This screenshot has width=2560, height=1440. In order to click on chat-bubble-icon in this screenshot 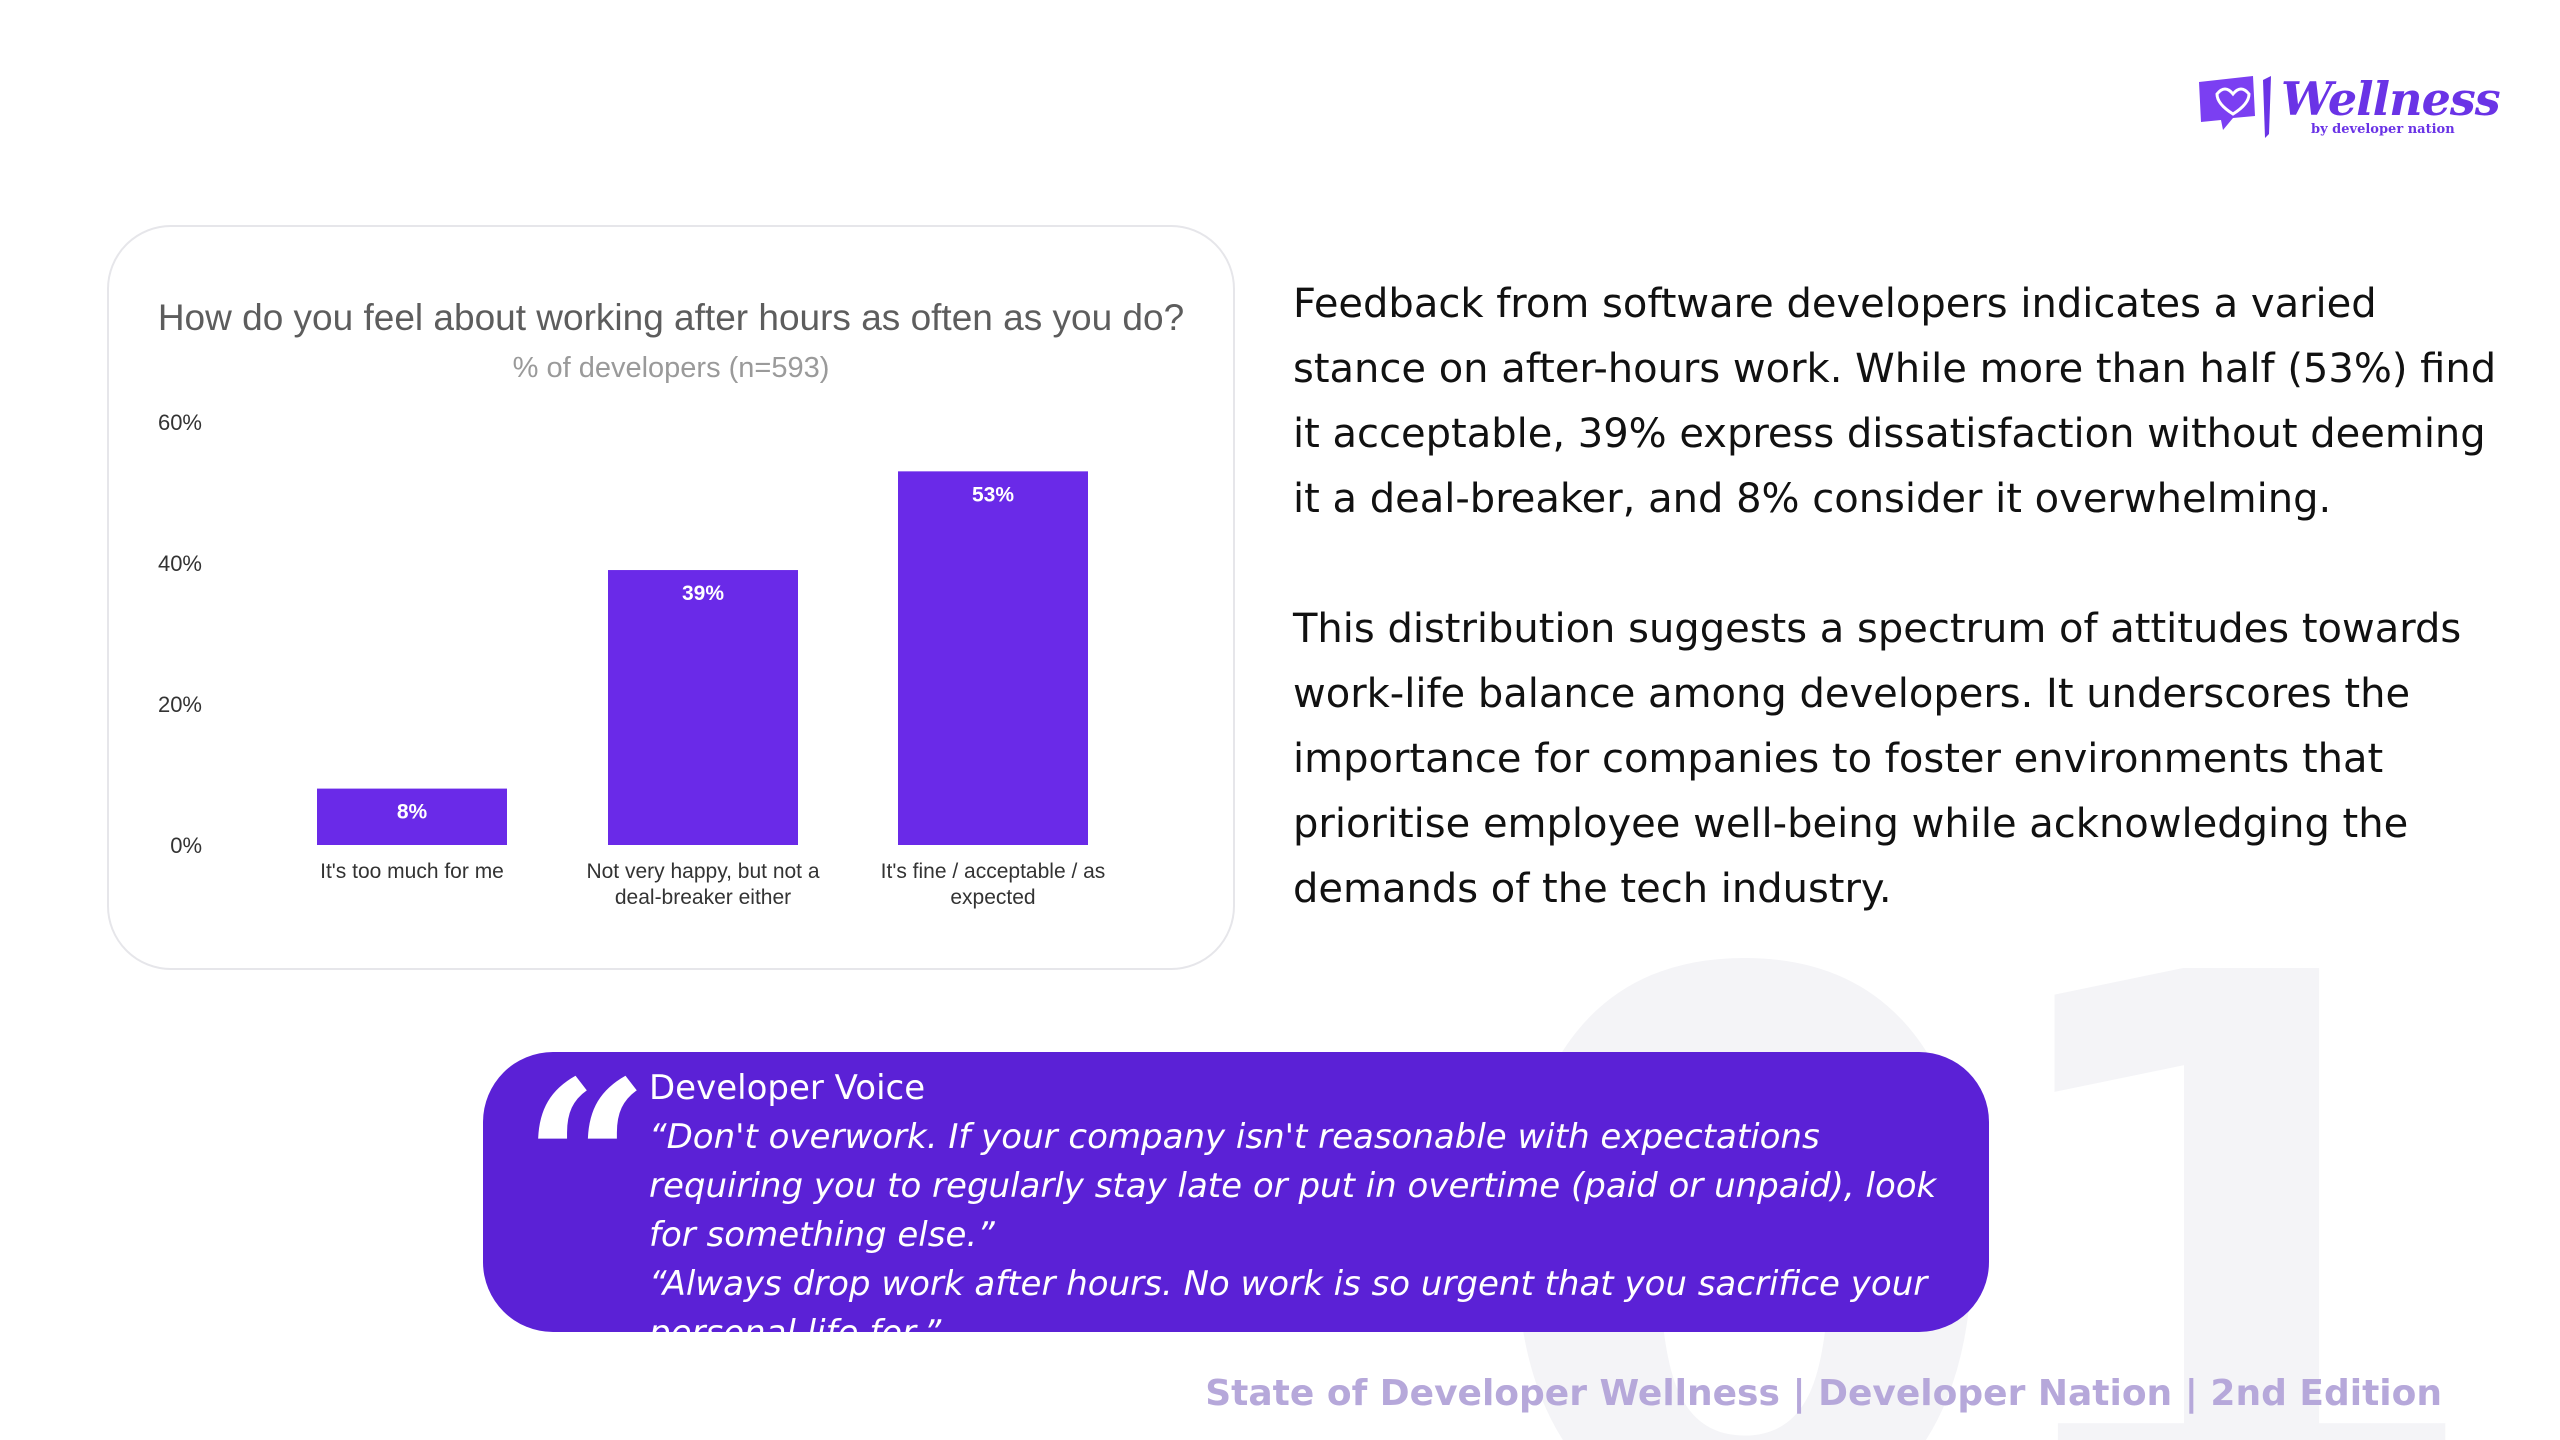, I will do `click(2235, 107)`.